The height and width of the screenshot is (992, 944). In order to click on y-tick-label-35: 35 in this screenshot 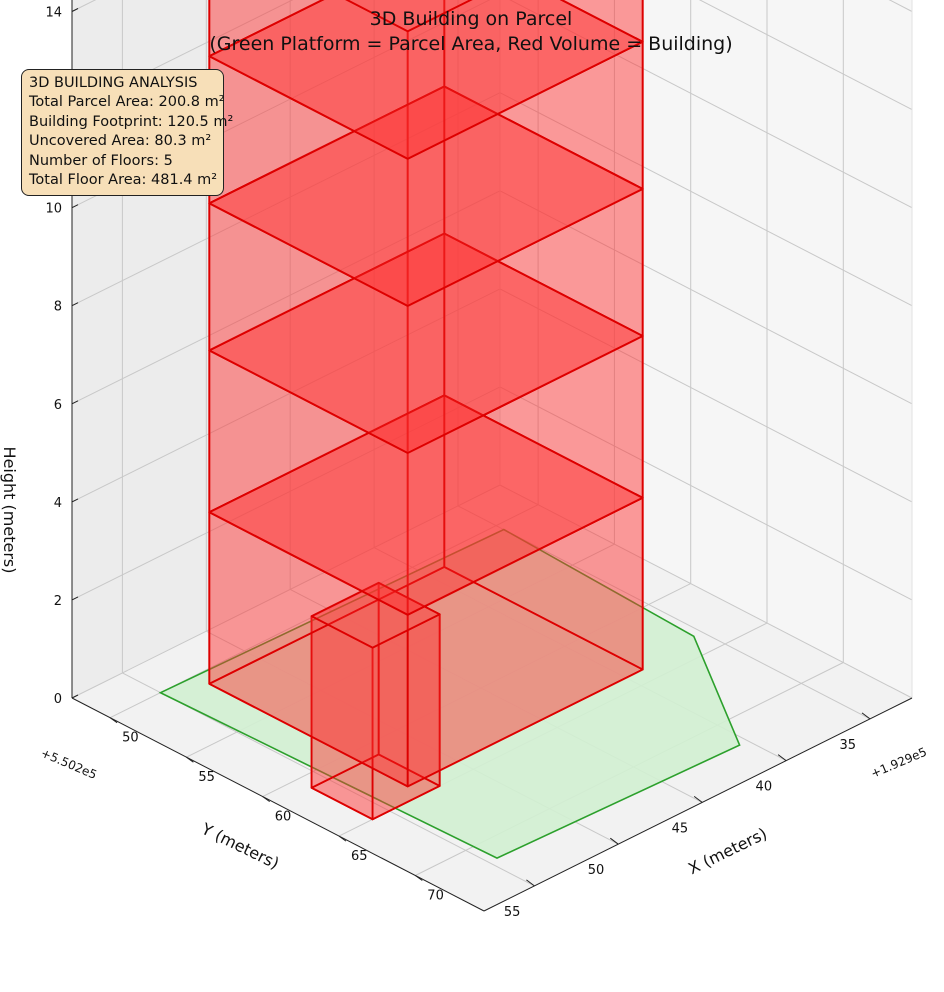, I will do `click(847, 745)`.